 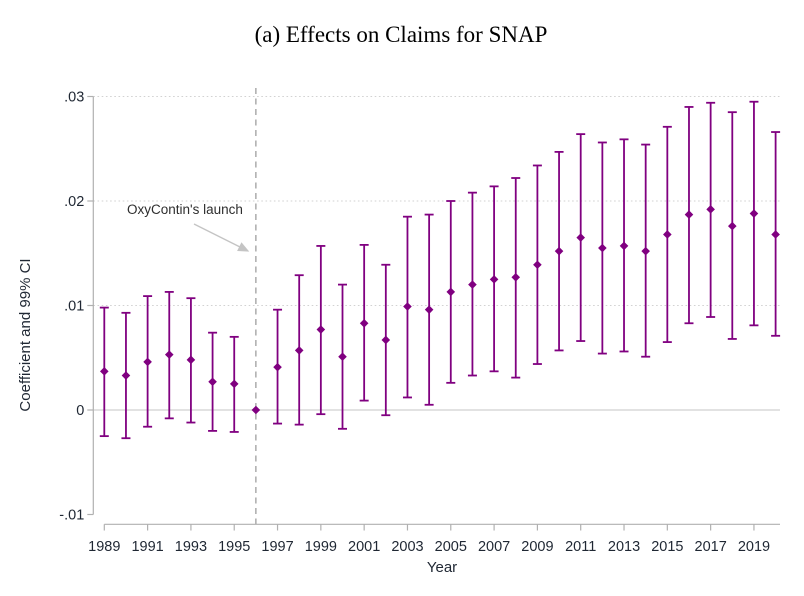 I want to click on coef-marker-2003, so click(x=407, y=306).